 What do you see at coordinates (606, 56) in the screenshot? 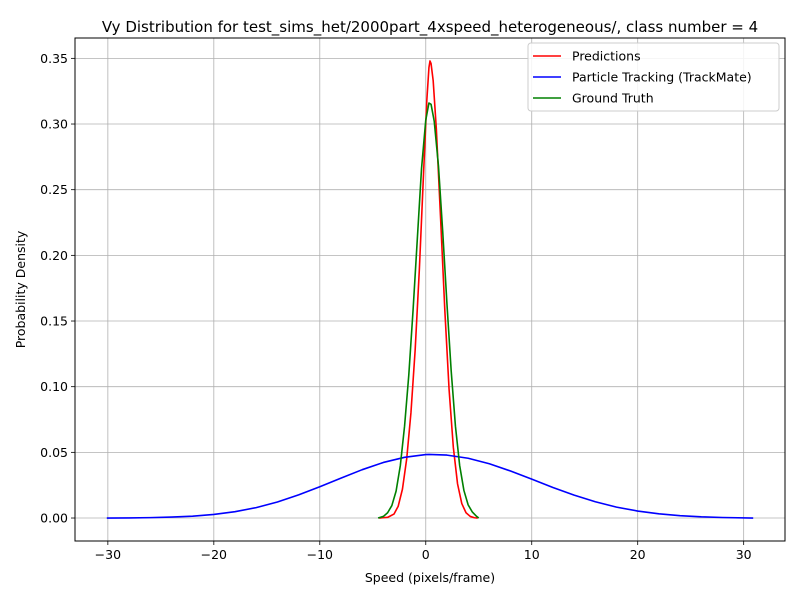
I see `legend-label: Predictions` at bounding box center [606, 56].